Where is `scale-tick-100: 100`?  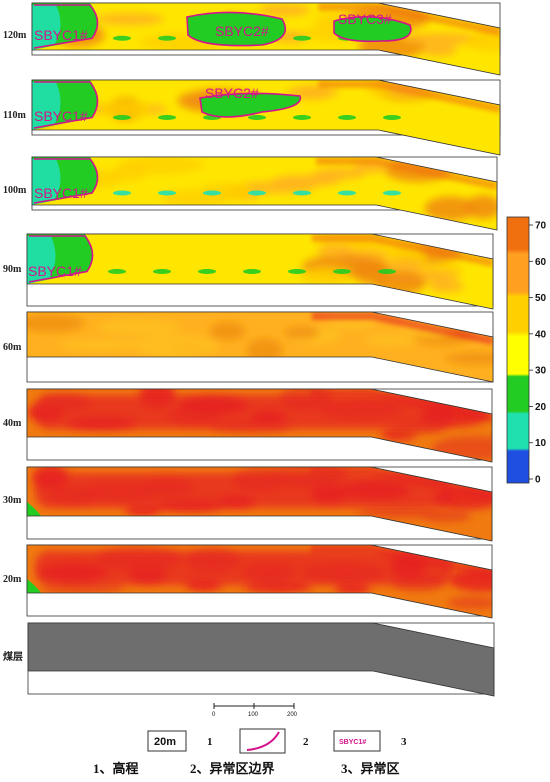
scale-tick-100: 100 is located at coordinates (253, 715).